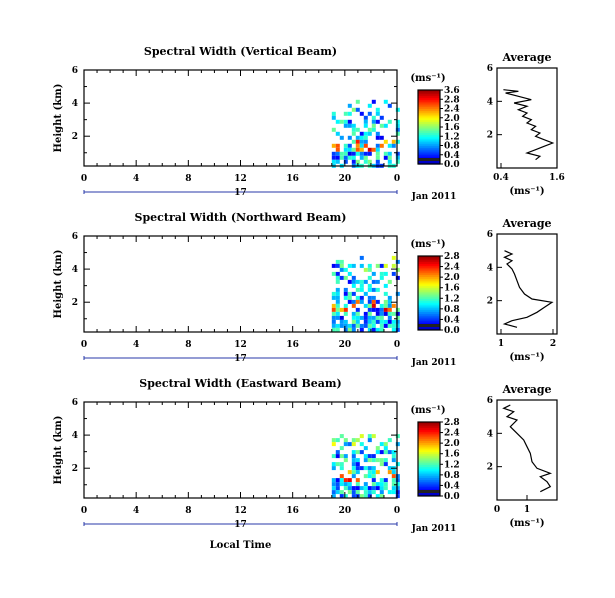  I want to click on colorbar-frame, so click(429, 293).